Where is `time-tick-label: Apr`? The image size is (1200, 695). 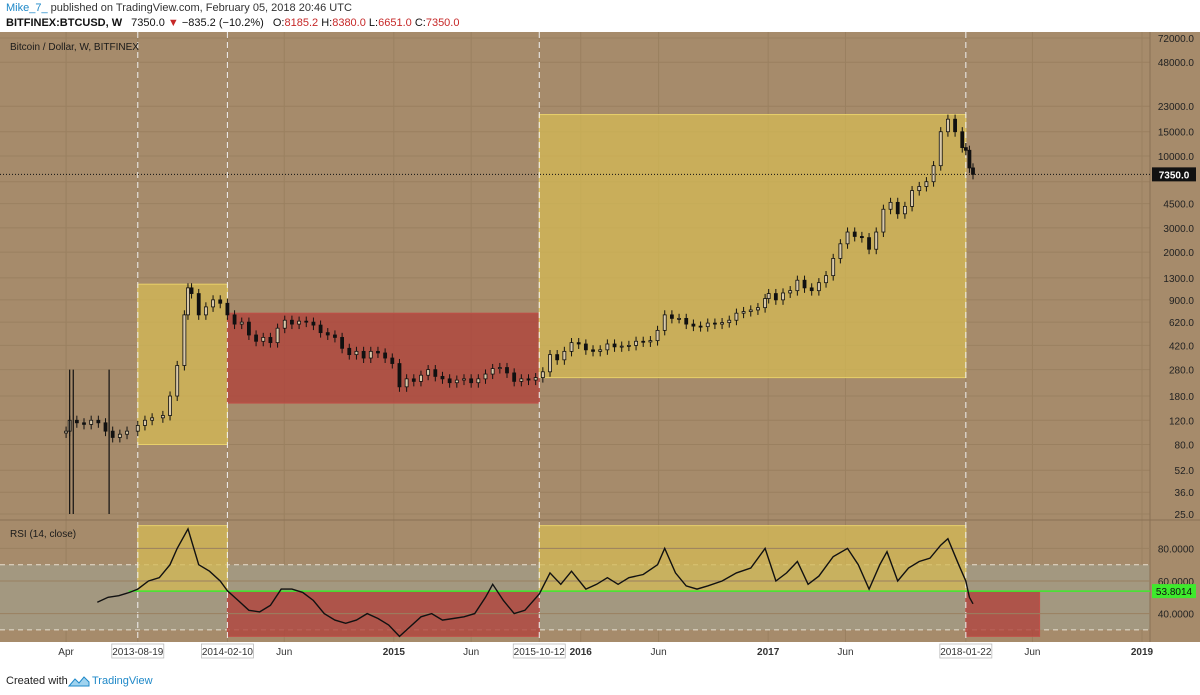 time-tick-label: Apr is located at coordinates (66, 652).